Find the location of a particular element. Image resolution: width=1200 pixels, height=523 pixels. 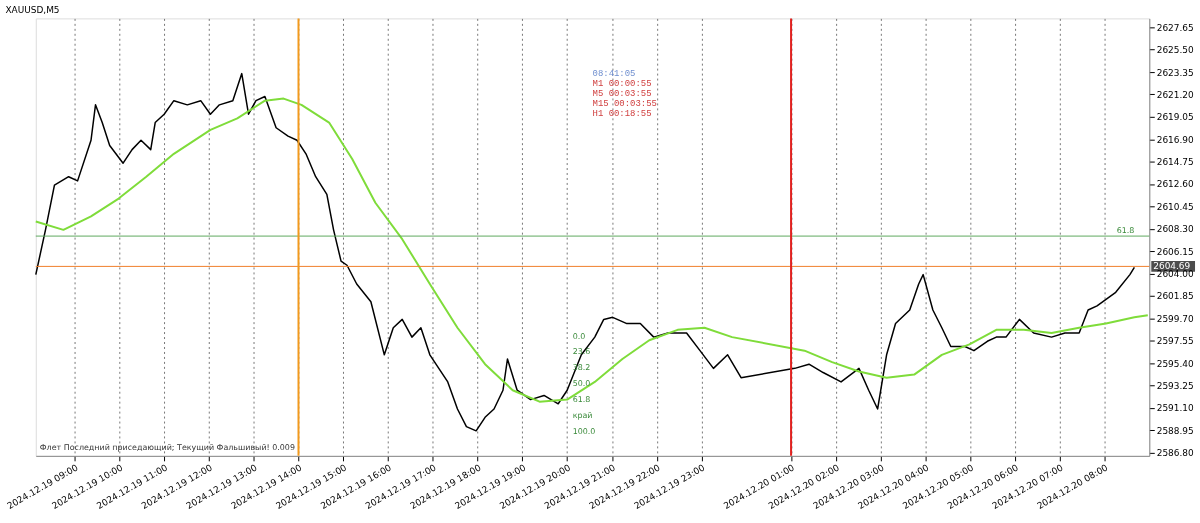

y-tick-label: 2601.85 is located at coordinates (1175, 296).